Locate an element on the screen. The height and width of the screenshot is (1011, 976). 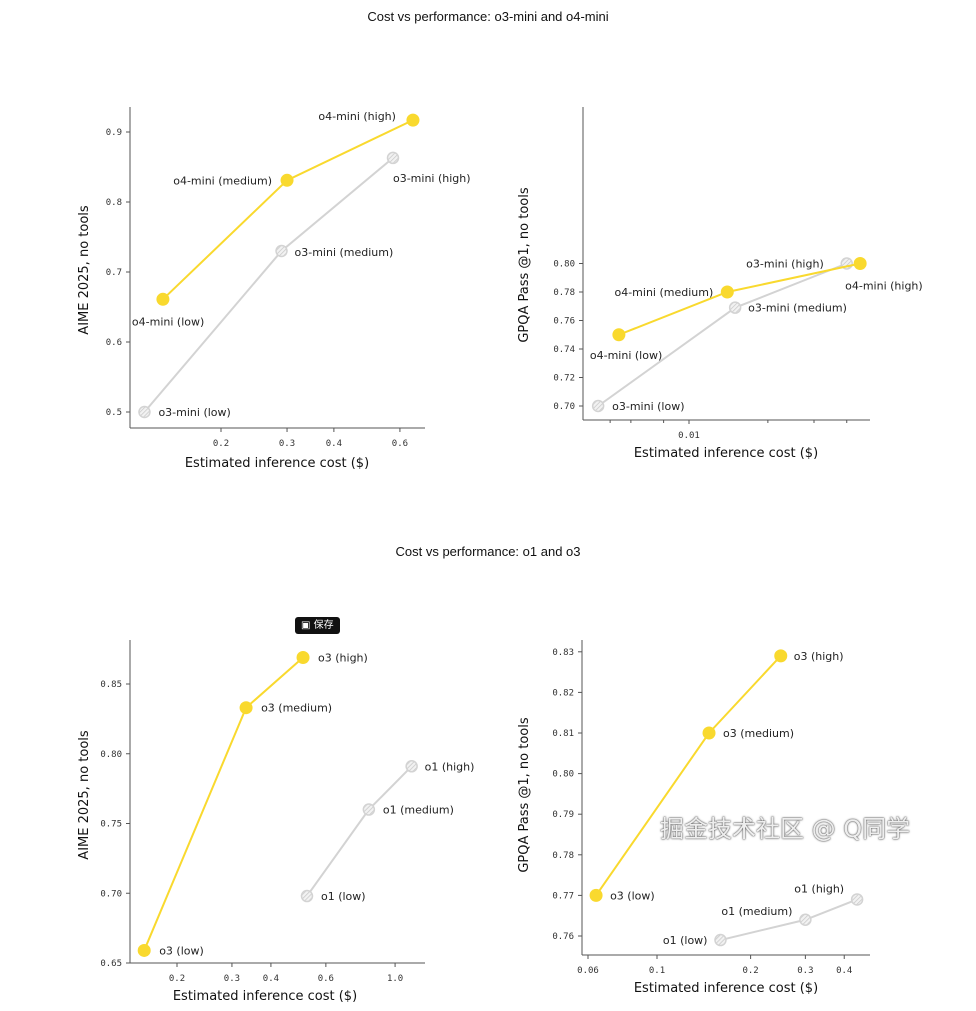
data-point-label: o3 (medium) is located at coordinates (758, 733).